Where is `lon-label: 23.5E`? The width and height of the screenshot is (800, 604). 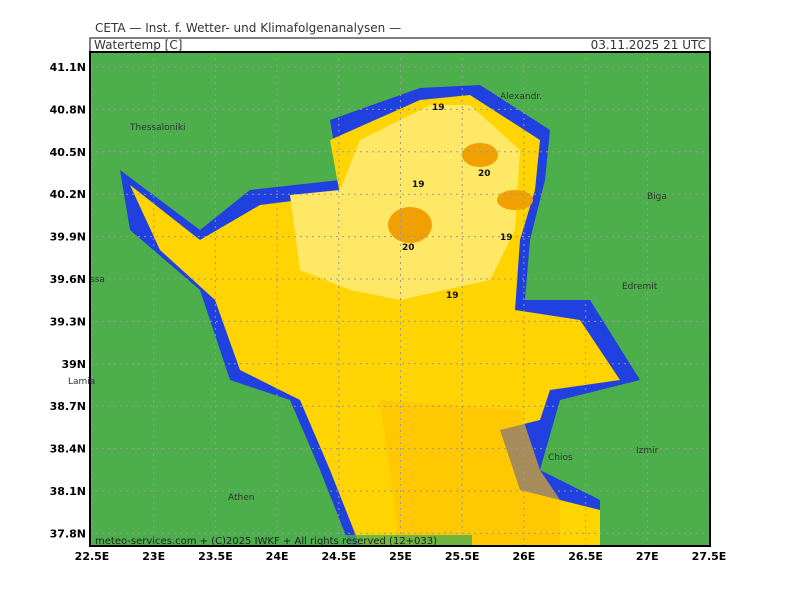
lon-label: 23.5E is located at coordinates (215, 556).